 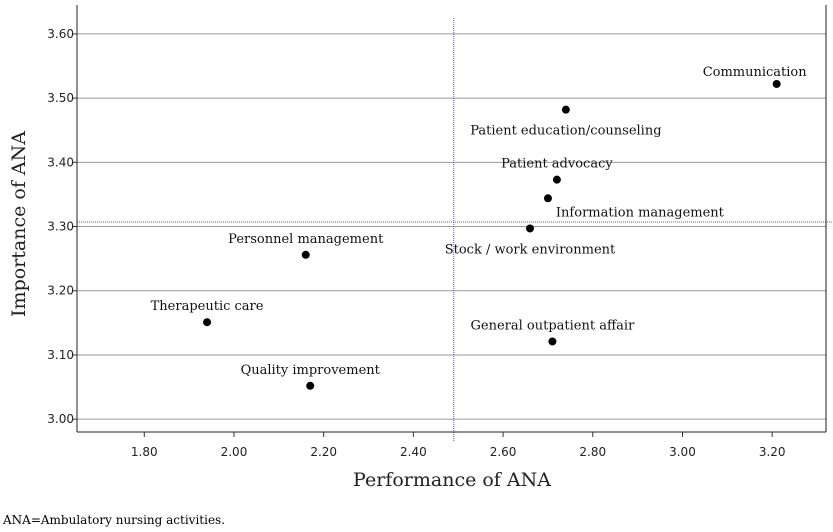 What do you see at coordinates (207, 306) in the screenshot?
I see `point-label: Therapeutic care` at bounding box center [207, 306].